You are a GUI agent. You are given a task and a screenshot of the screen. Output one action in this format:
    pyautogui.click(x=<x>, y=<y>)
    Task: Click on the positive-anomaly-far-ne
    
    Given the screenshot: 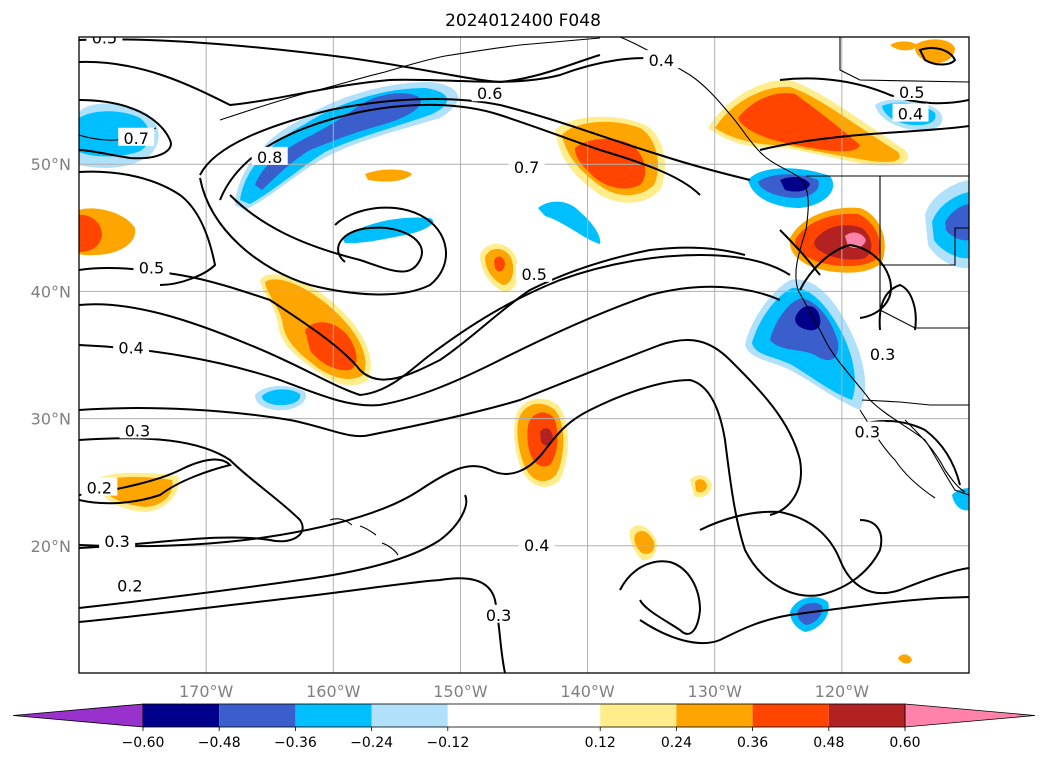 What is the action you would take?
    pyautogui.click(x=934, y=51)
    